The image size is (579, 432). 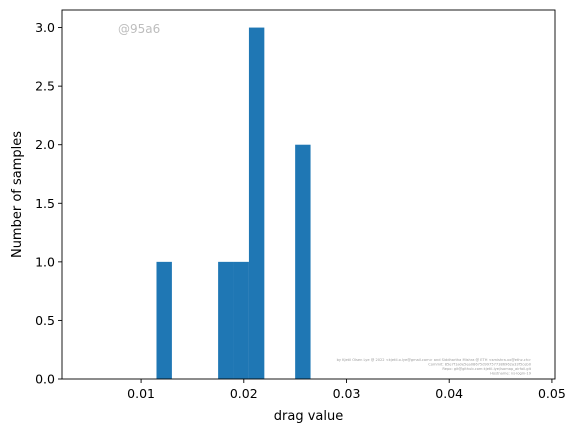 I want to click on x-tick-label: 0.03, so click(x=347, y=393).